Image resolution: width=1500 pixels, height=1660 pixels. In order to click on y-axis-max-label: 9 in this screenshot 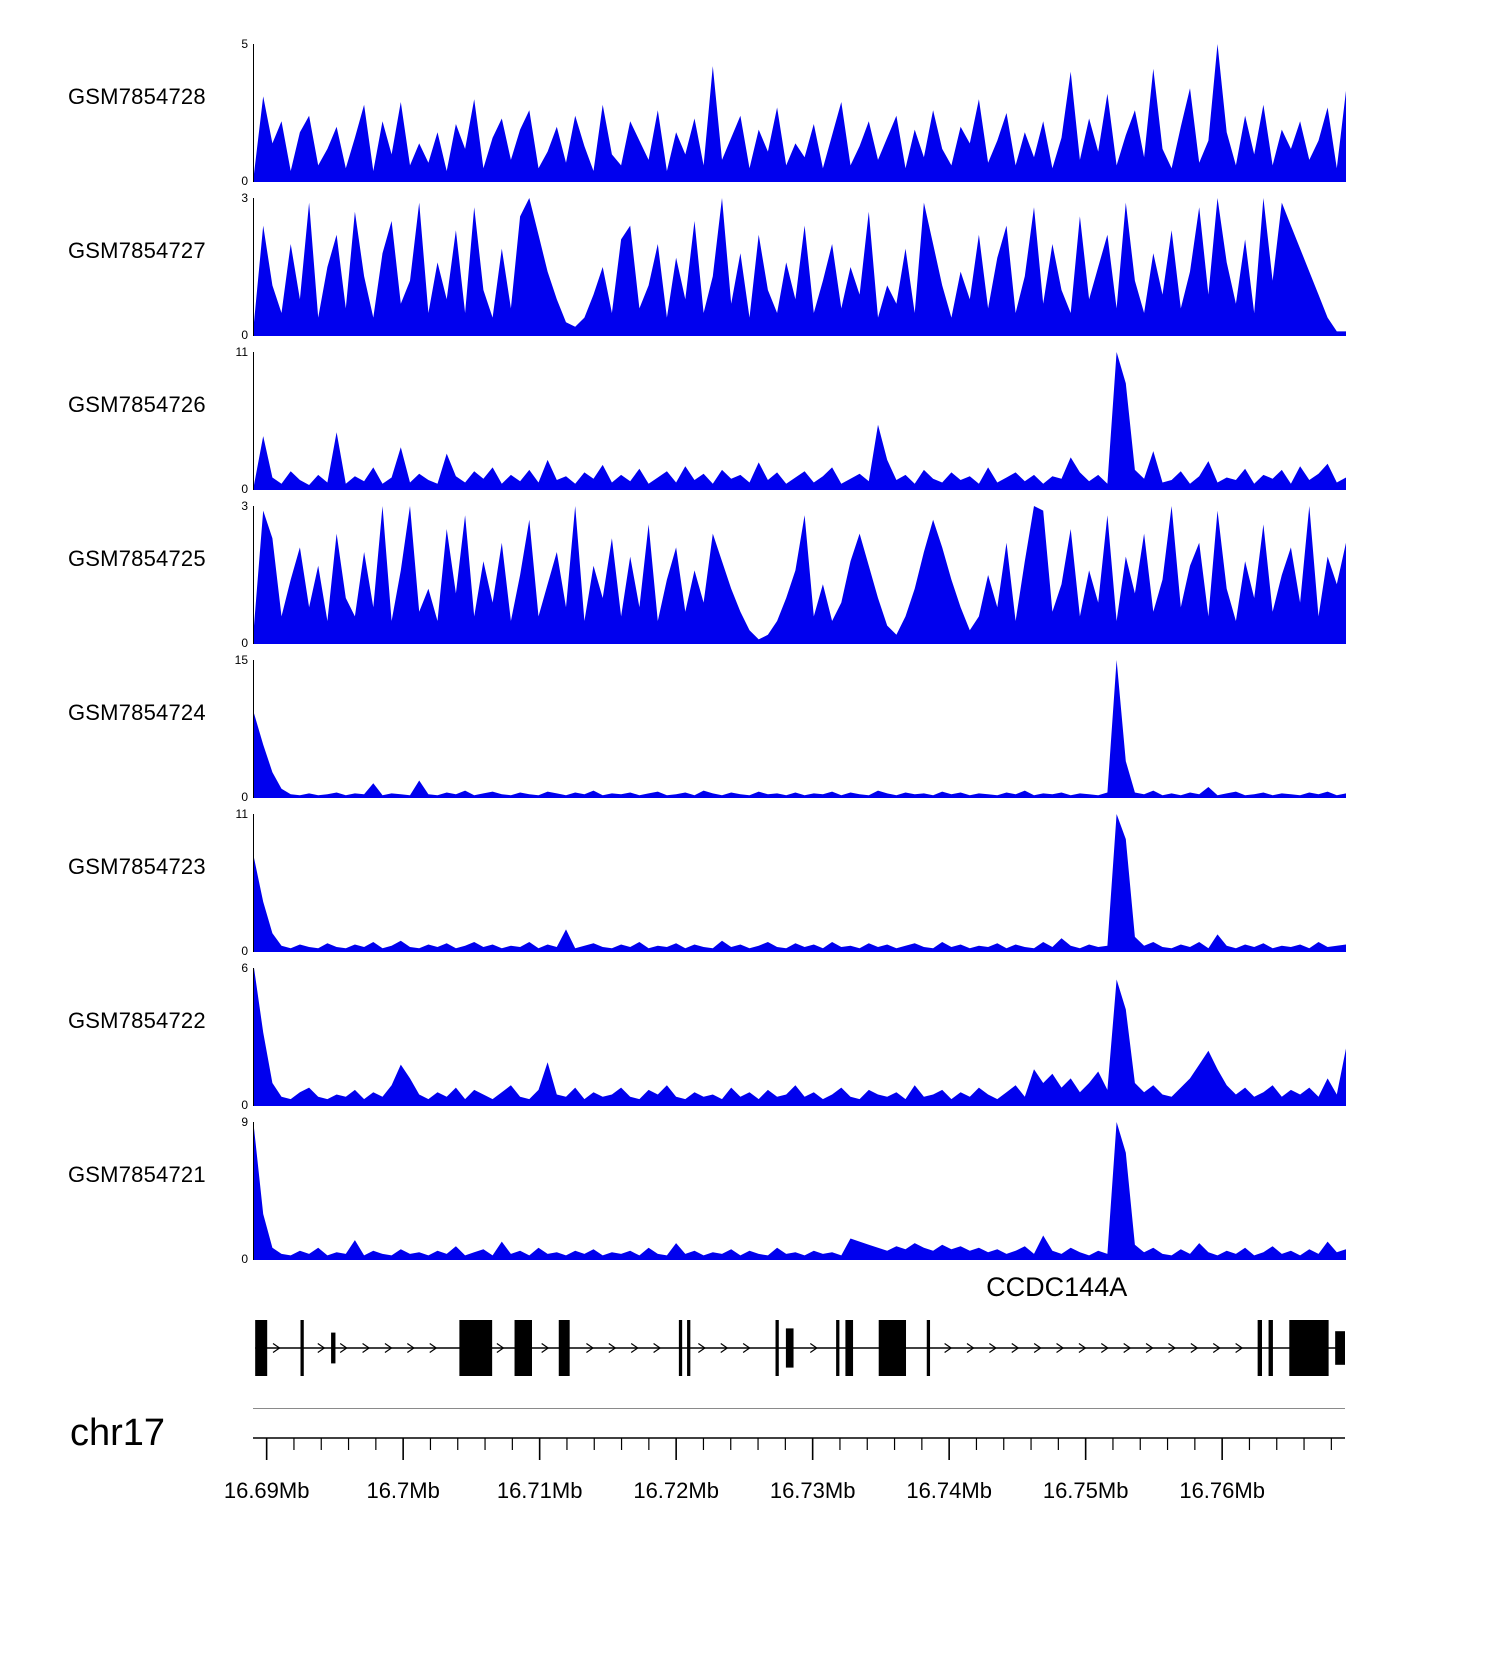, I will do `click(244, 1122)`.